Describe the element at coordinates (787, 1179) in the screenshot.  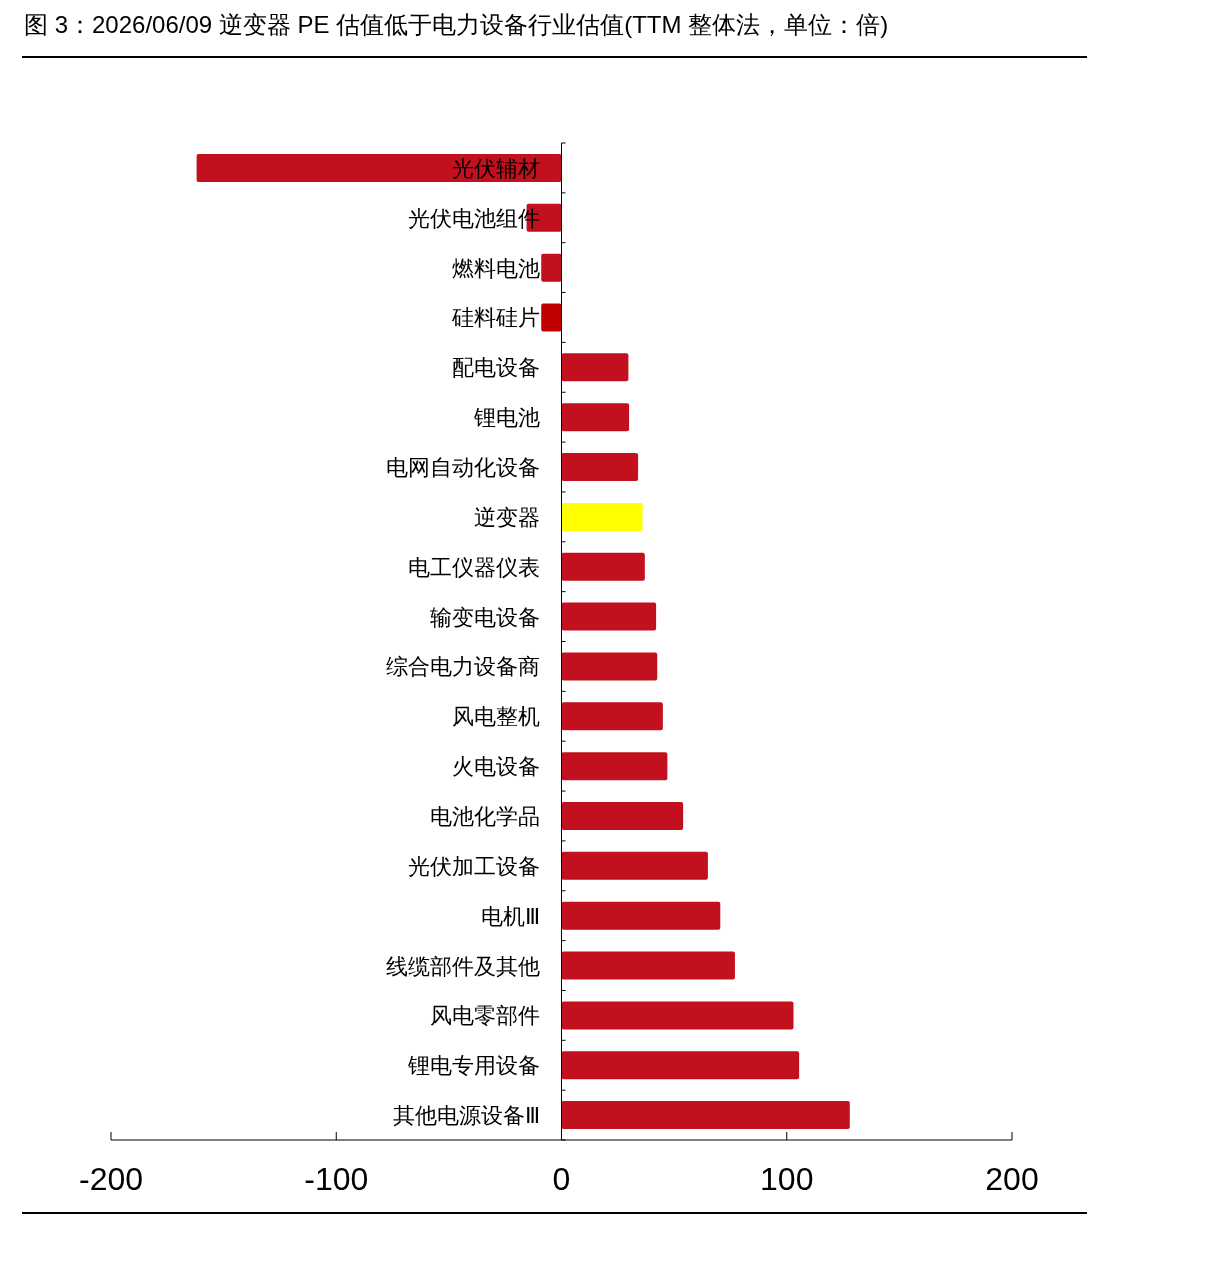
I see `x-tick-label: 100` at that location.